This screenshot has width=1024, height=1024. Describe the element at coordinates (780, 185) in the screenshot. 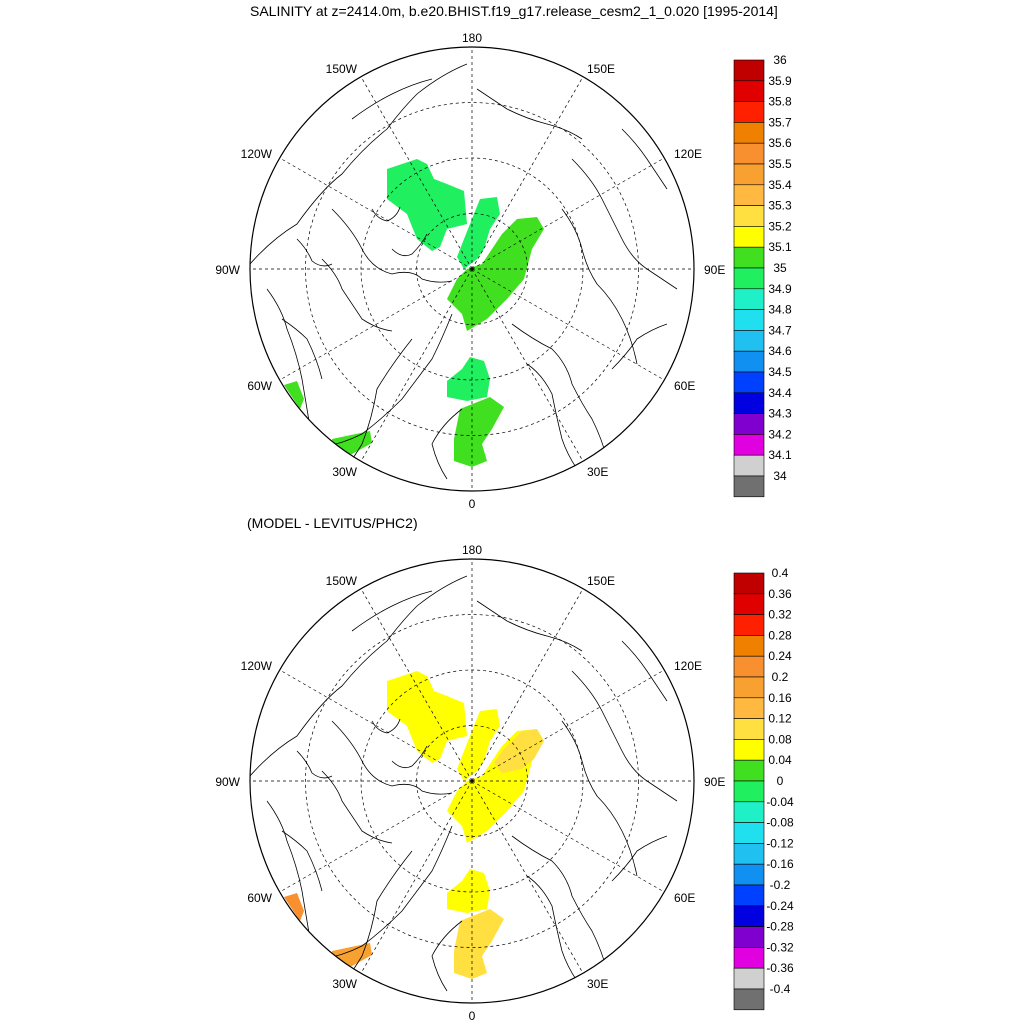

I see `colorbar-tick-label: 35.4` at that location.